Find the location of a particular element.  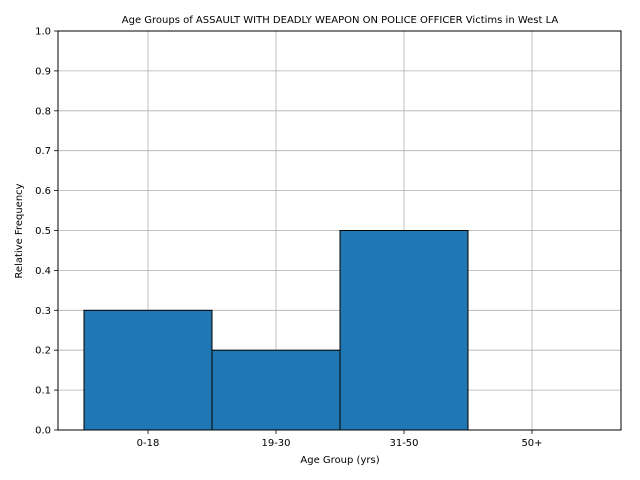

y-tick-label: 0.6 is located at coordinates (43, 191).